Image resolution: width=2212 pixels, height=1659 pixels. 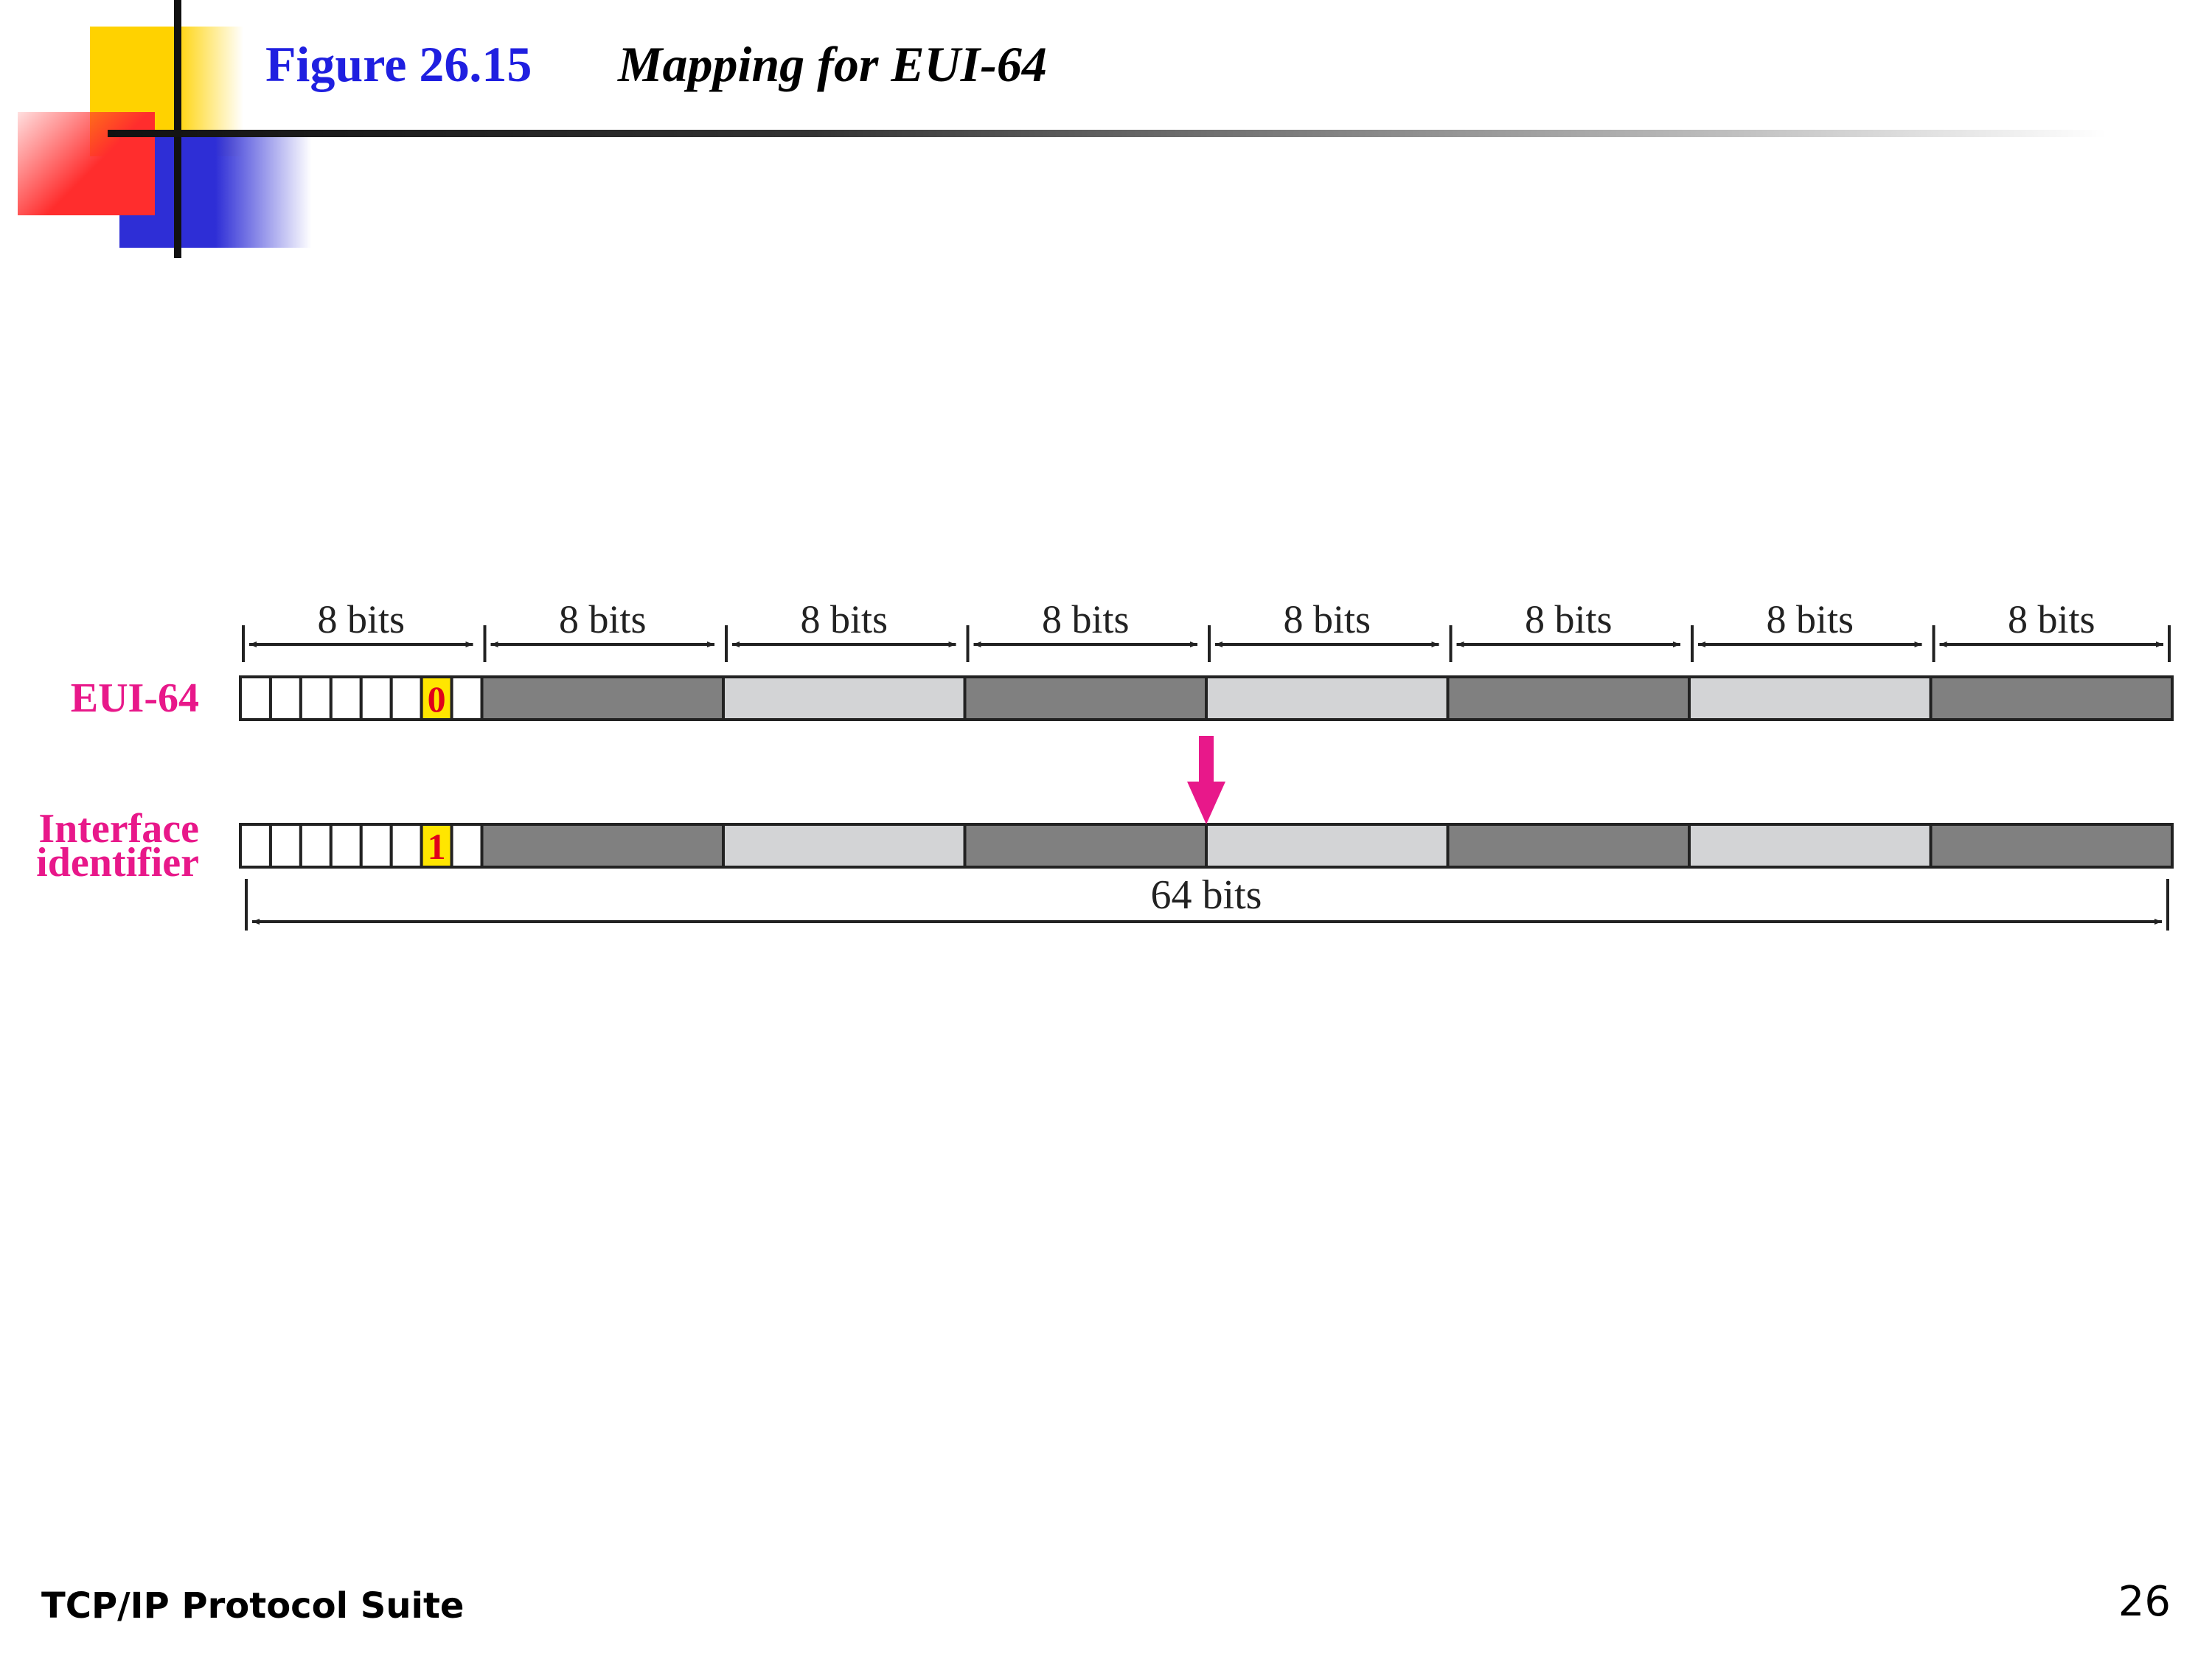 I want to click on row-label: EUI-64, so click(x=135, y=698).